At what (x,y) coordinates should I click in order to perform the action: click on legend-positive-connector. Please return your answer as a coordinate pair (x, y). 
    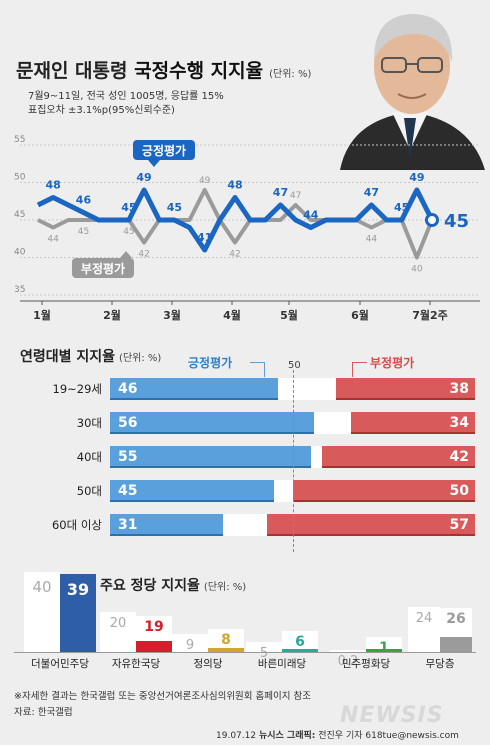
    Looking at the image, I should click on (257, 369).